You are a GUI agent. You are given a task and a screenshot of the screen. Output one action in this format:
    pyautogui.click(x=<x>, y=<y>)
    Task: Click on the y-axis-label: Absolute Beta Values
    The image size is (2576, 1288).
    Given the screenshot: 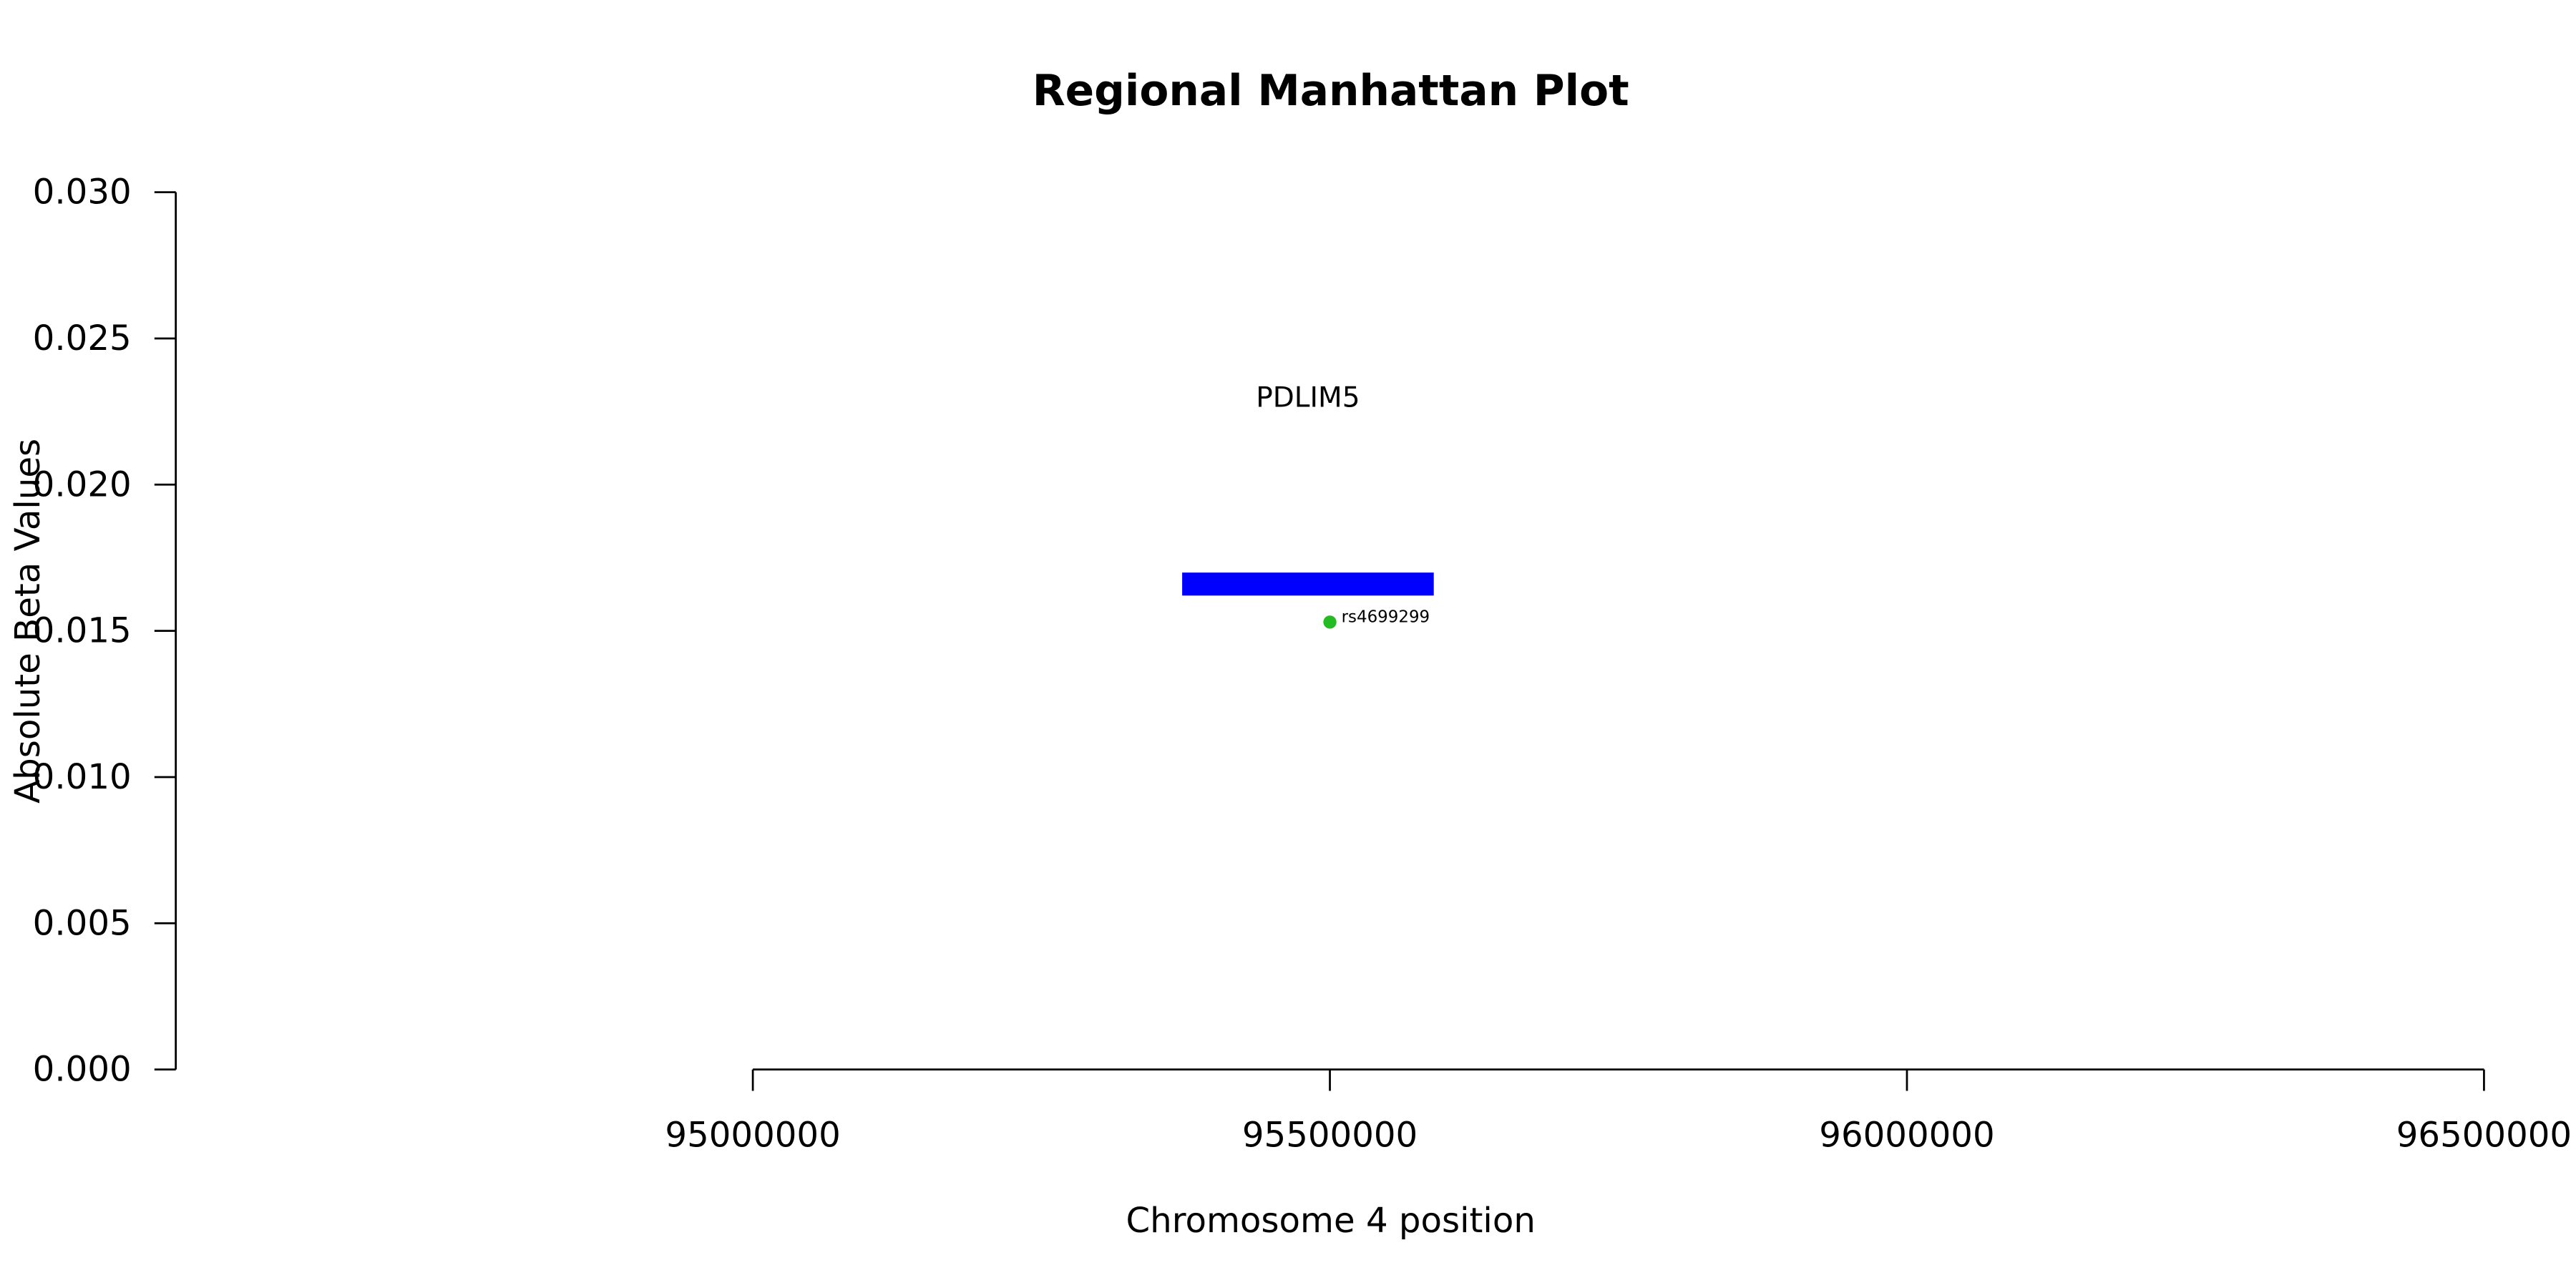 What is the action you would take?
    pyautogui.click(x=28, y=621)
    